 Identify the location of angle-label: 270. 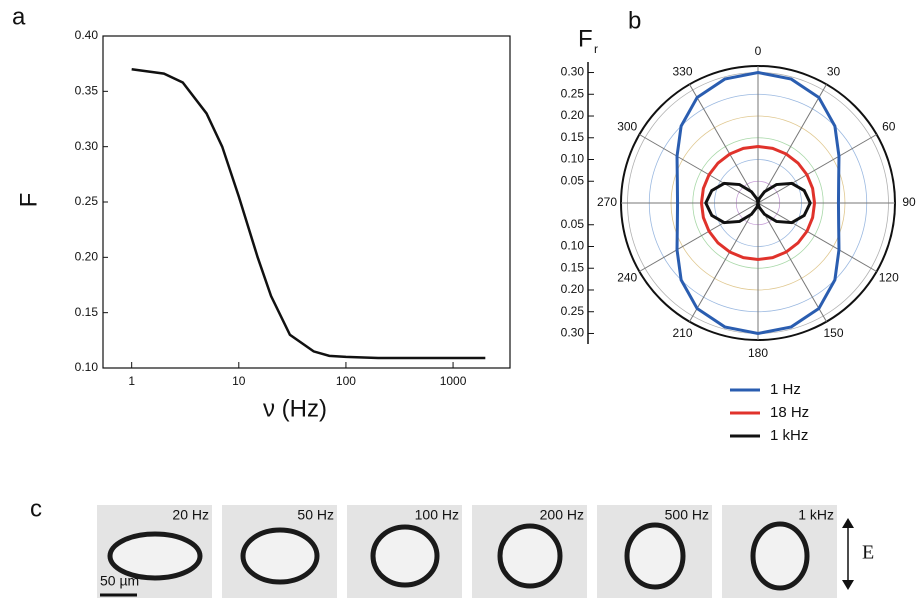
(607, 202).